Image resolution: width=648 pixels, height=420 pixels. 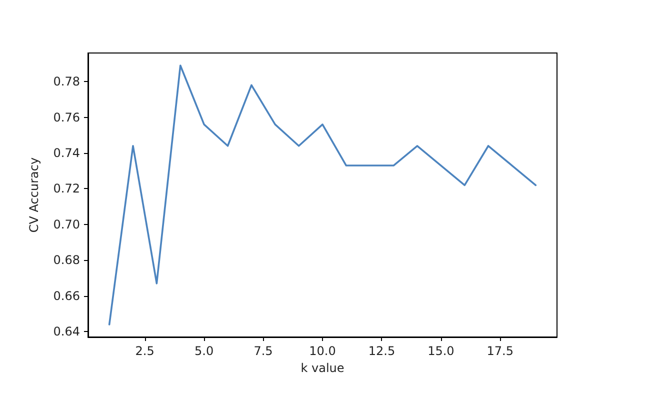 What do you see at coordinates (263, 351) in the screenshot?
I see `x-tick-label: 7.5` at bounding box center [263, 351].